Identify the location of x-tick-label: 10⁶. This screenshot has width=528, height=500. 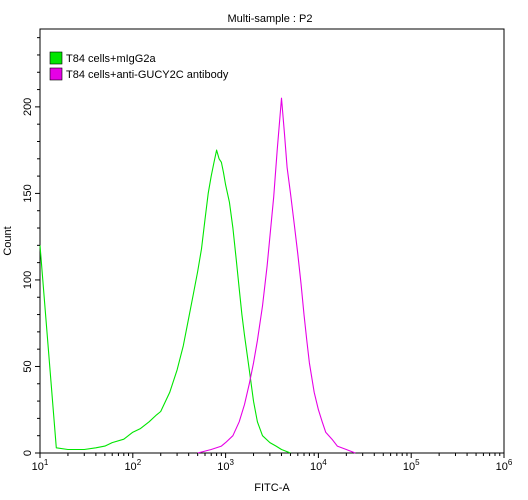
(504, 465).